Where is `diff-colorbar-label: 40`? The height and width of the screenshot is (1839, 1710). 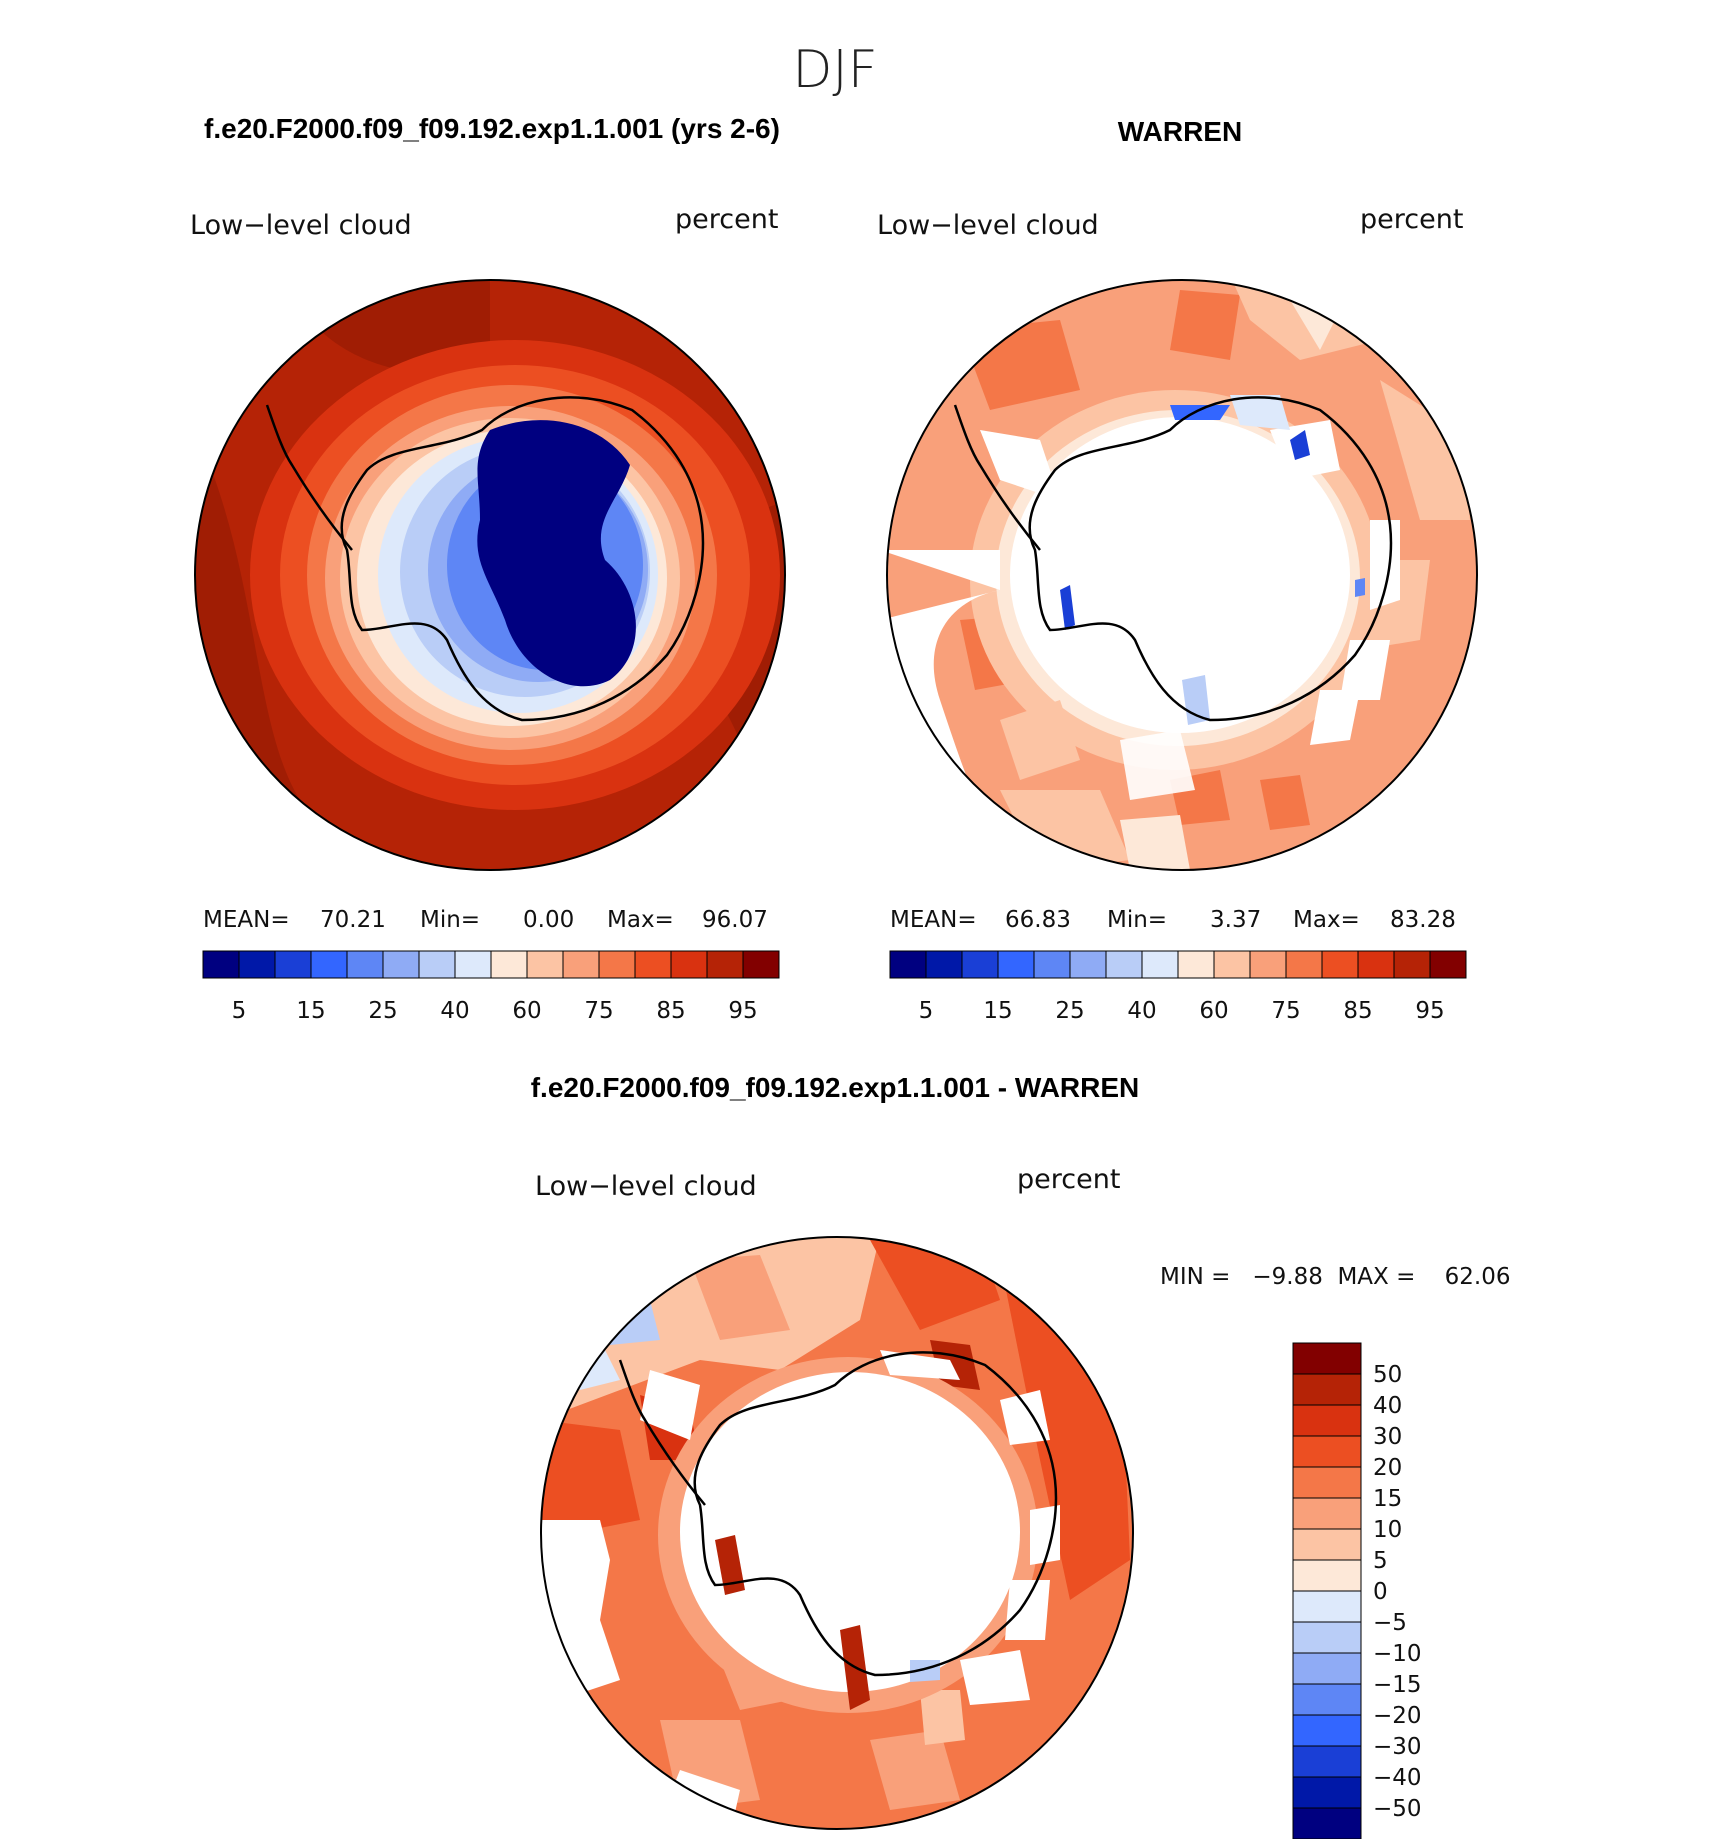
diff-colorbar-label: 40 is located at coordinates (1387, 1406).